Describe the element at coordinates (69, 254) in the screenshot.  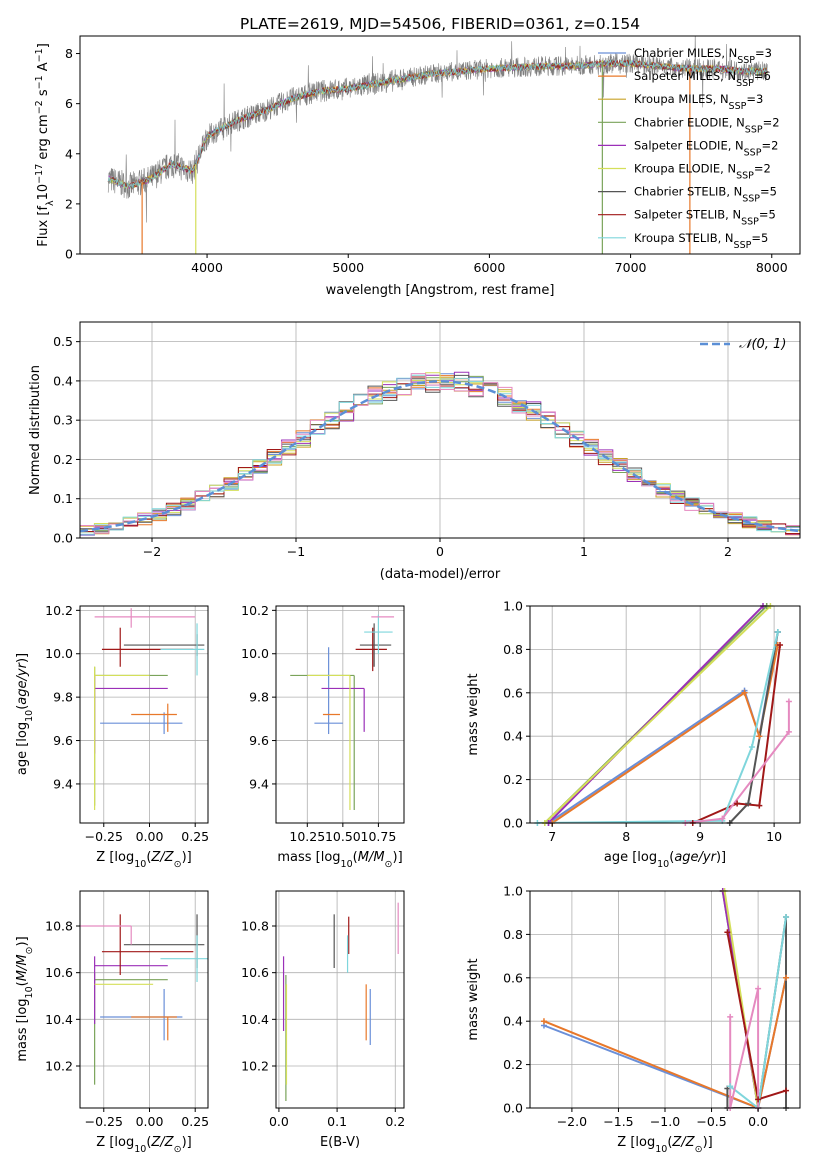
I see `y-tick-label: 0` at that location.